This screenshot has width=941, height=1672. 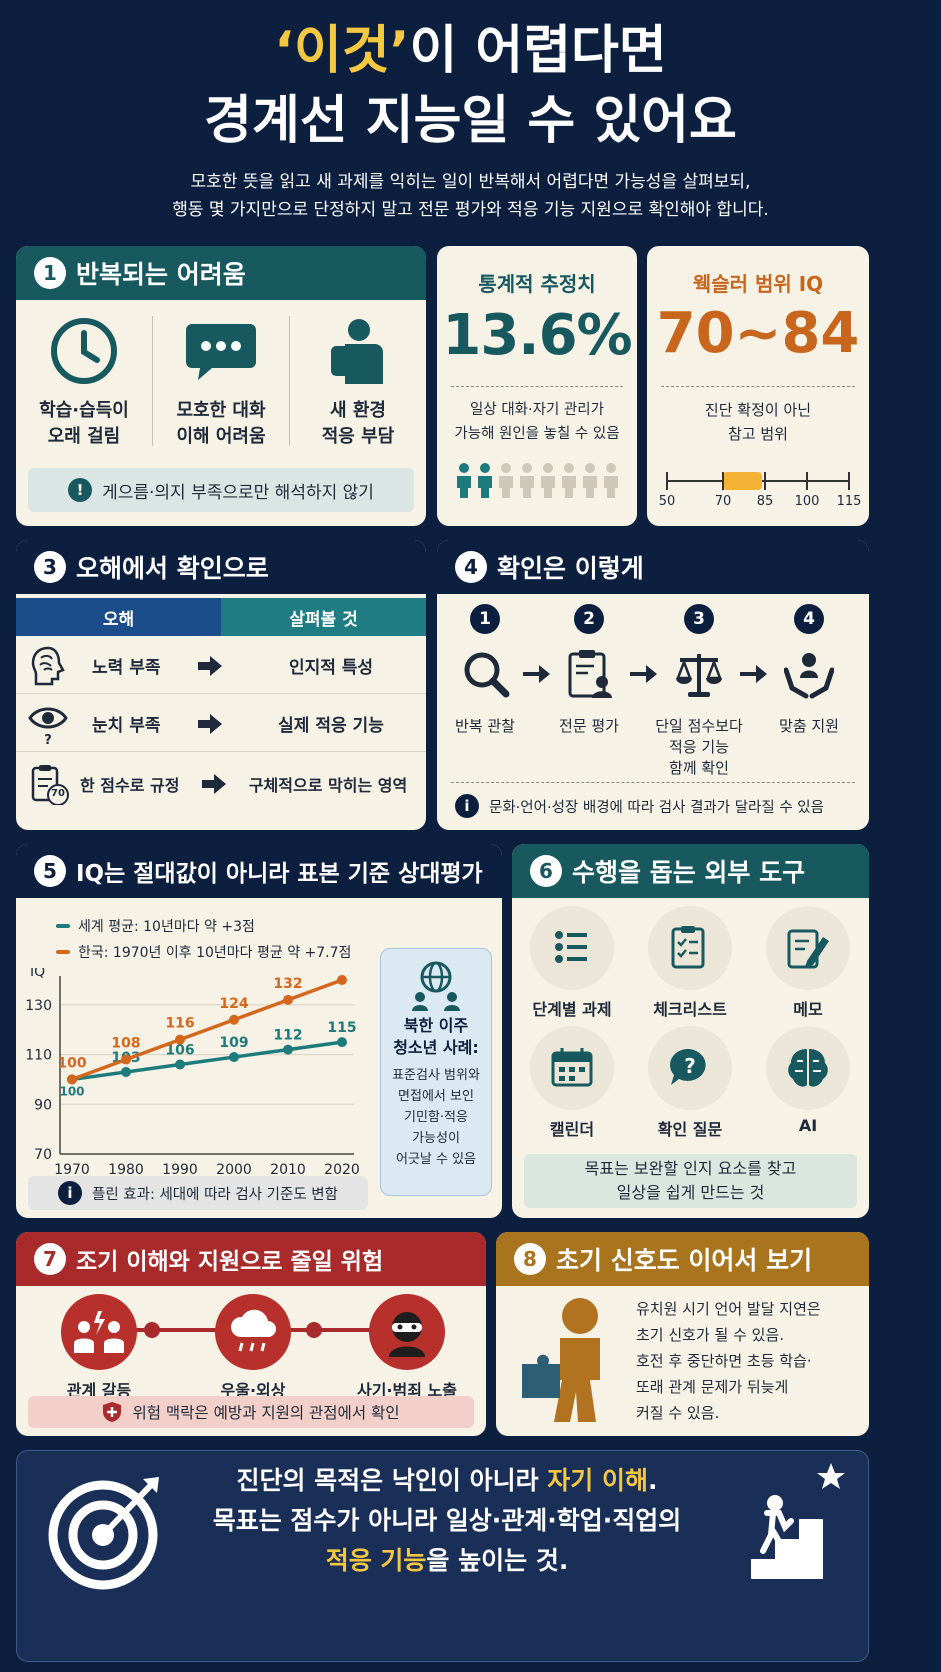 What do you see at coordinates (99, 1390) in the screenshot?
I see `risk-label: 관계 갈등` at bounding box center [99, 1390].